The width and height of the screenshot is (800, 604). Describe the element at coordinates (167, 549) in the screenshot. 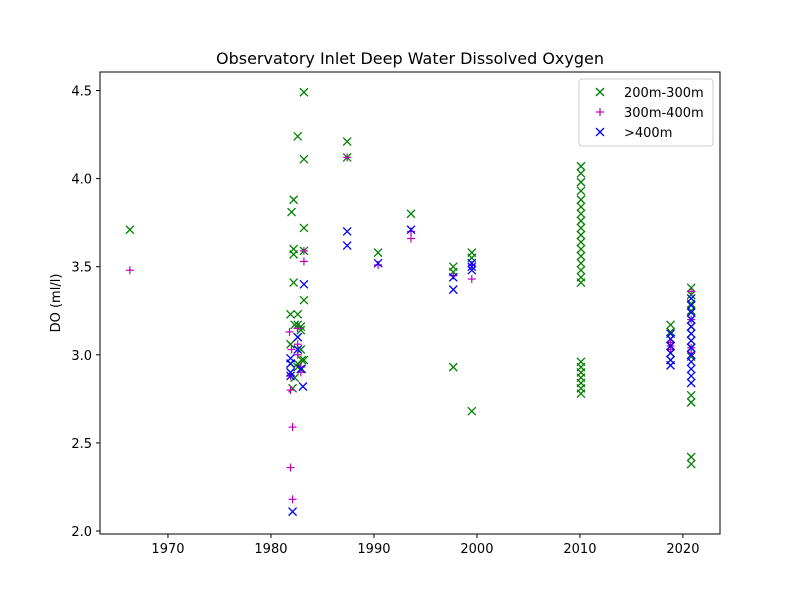

I see `x-tick-label: 1970` at that location.